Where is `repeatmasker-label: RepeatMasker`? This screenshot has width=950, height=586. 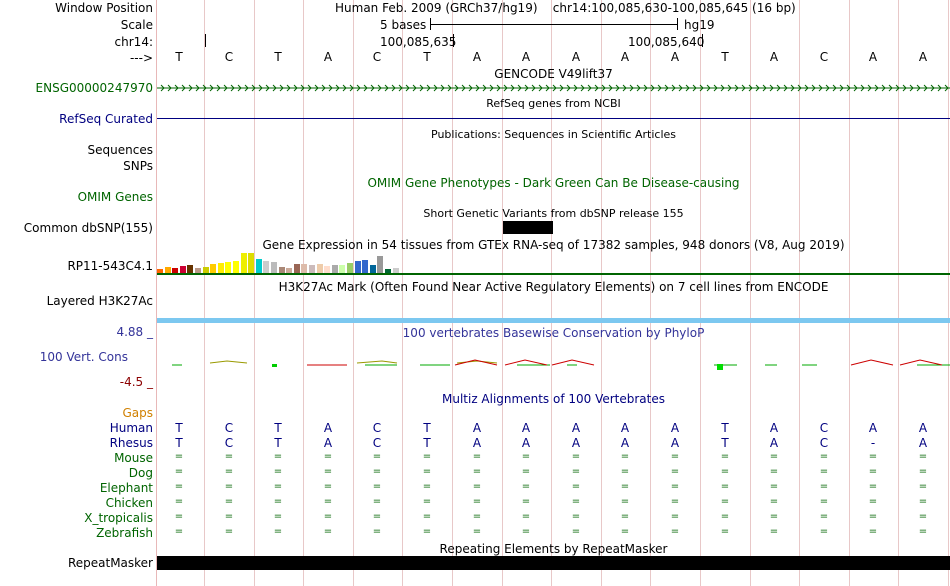
repeatmasker-label: RepeatMasker is located at coordinates (110, 563).